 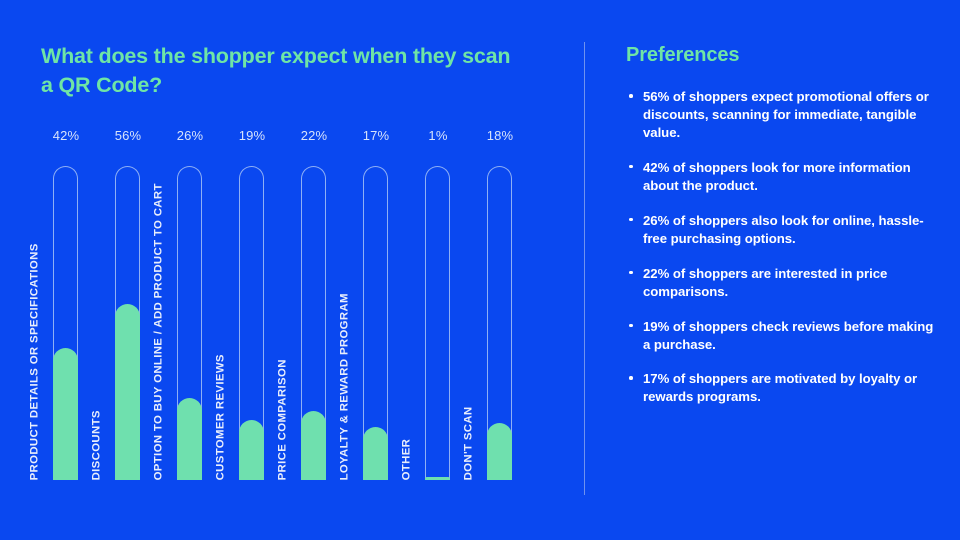 I want to click on bar-column: 42% PRODUCT DETAILS OR SPECIFICATIONS, so click(x=66, y=308).